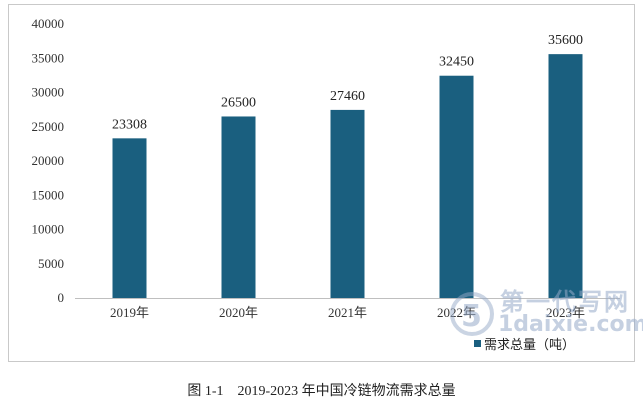 The width and height of the screenshot is (643, 410). I want to click on x-tick-label: 2021年, so click(347, 312).